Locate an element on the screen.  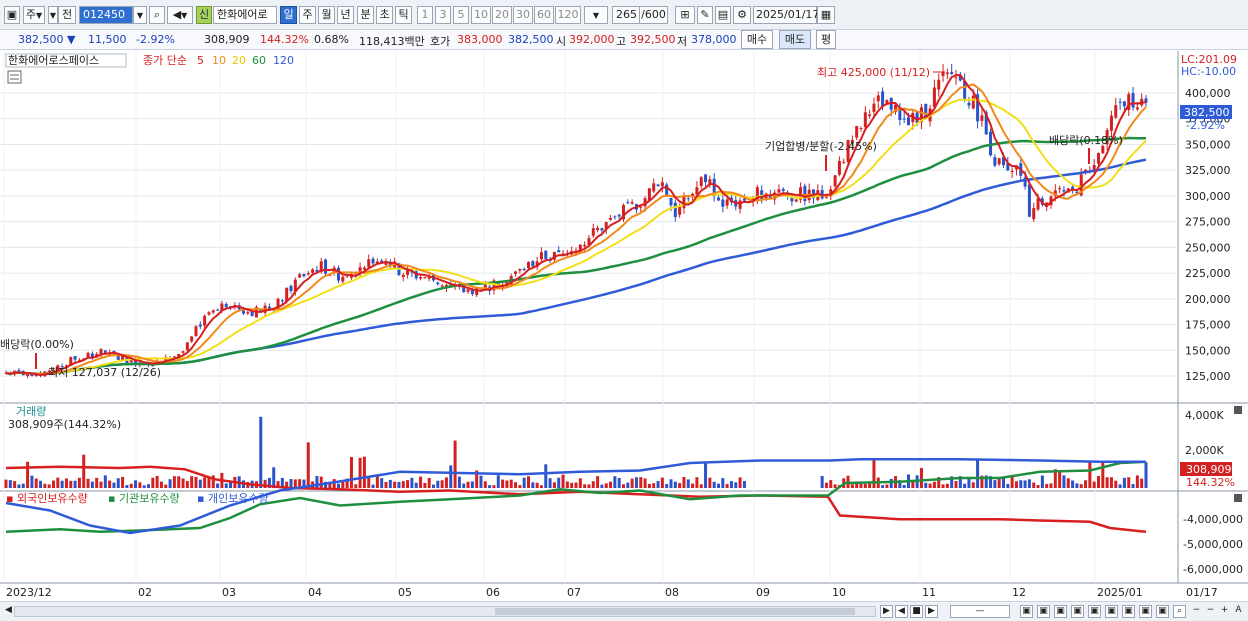
scroll-next-icon: ▶ is located at coordinates (931, 611).